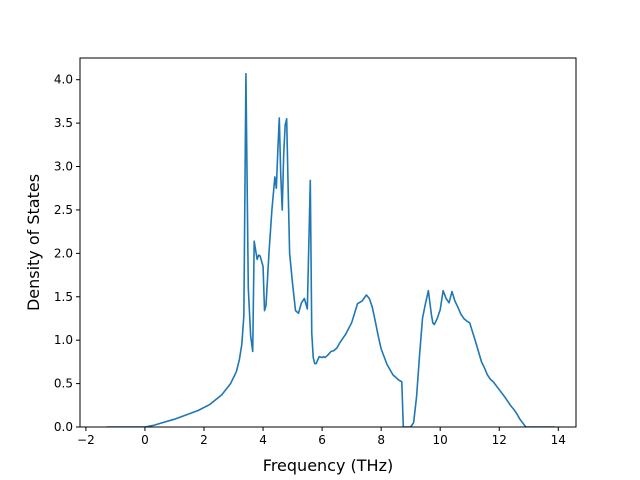 The height and width of the screenshot is (480, 640). I want to click on y-tick-label: 3.0, so click(63, 167).